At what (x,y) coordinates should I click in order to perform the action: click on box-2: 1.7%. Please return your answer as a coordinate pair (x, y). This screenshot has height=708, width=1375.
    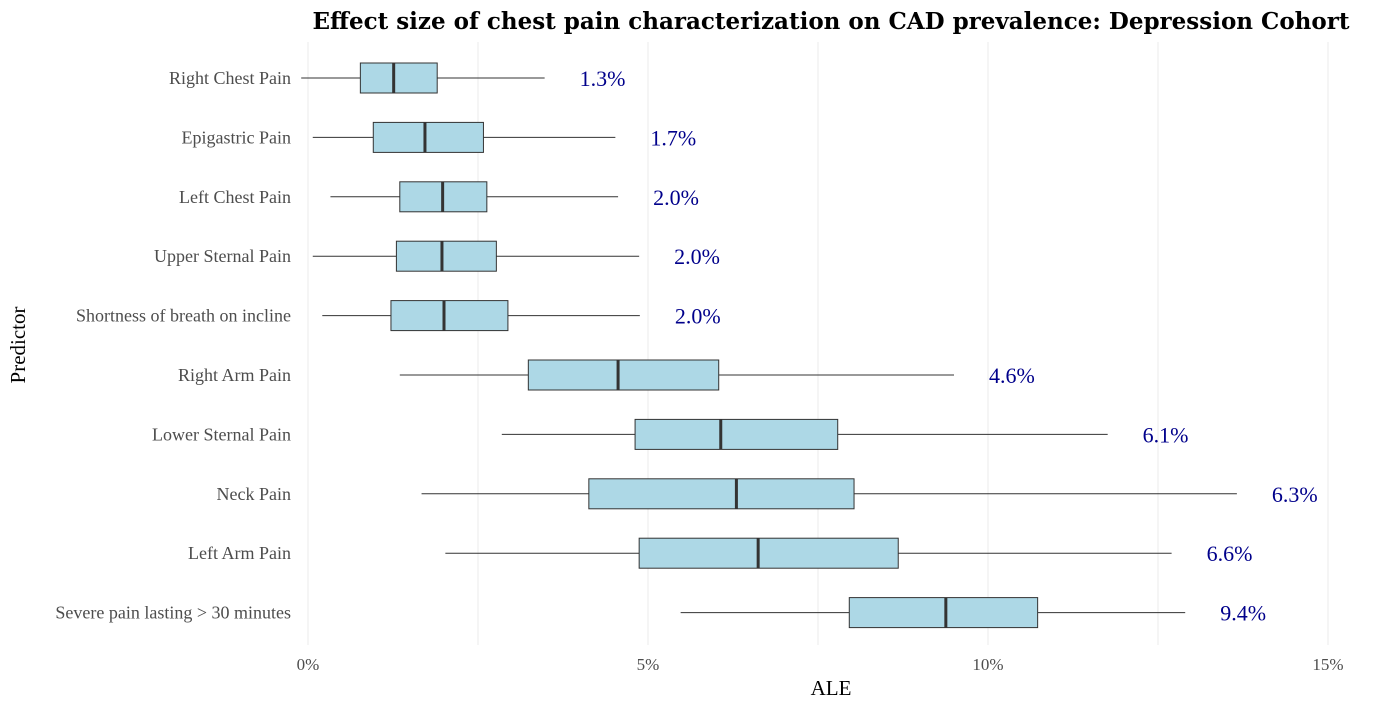
    Looking at the image, I should click on (504, 137).